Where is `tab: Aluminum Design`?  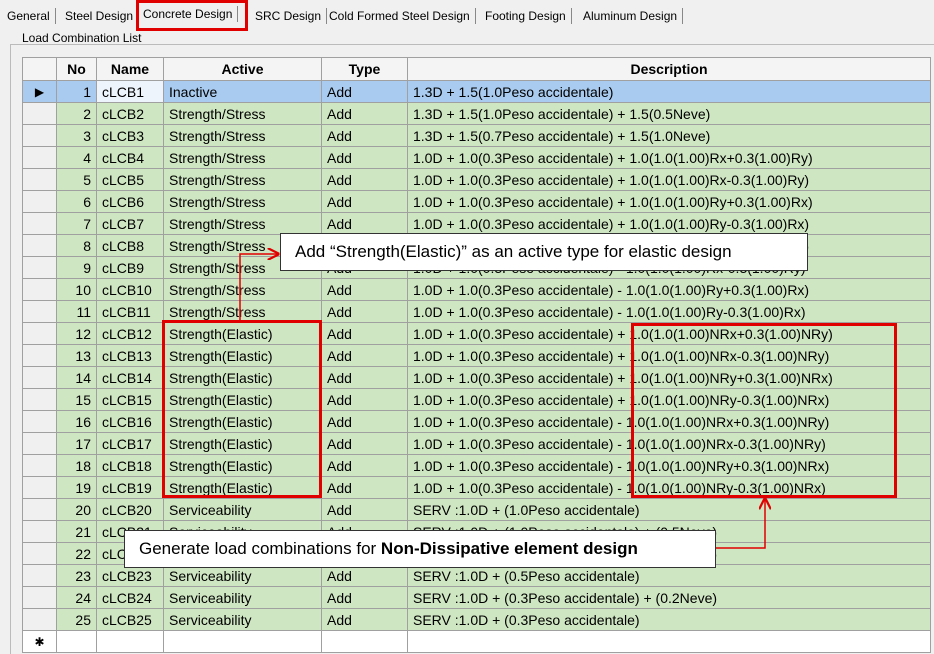
tab: Aluminum Design is located at coordinates (631, 16).